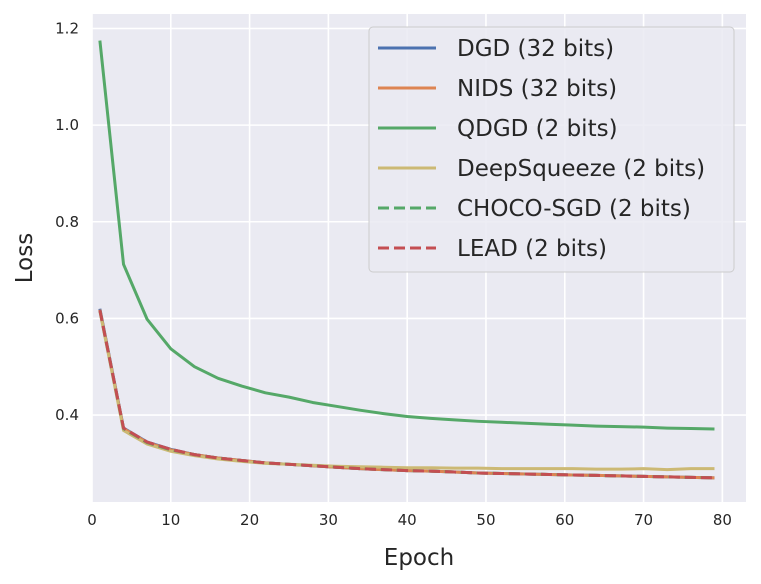 Image resolution: width=761 pixels, height=584 pixels. What do you see at coordinates (532, 249) in the screenshot?
I see `legend-label-5: LEAD (2 bits)` at bounding box center [532, 249].